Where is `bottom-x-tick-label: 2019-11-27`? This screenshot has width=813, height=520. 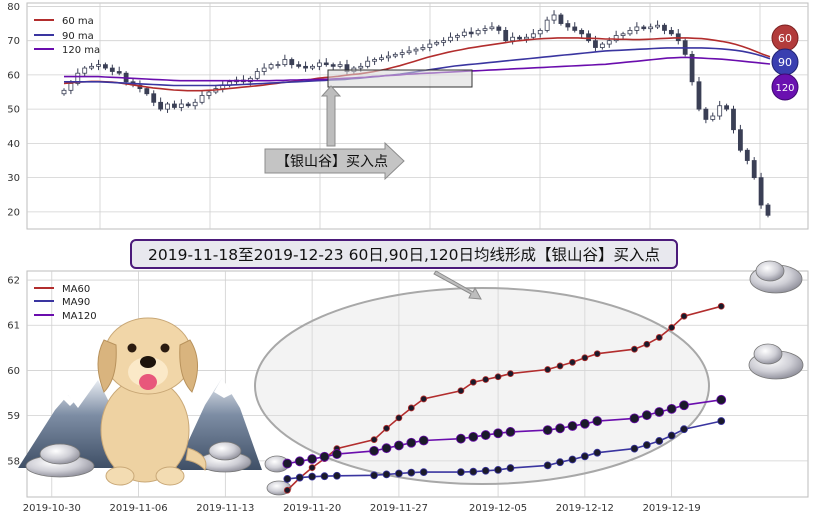
bottom-x-tick-label: 2019-11-27 is located at coordinates (399, 508).